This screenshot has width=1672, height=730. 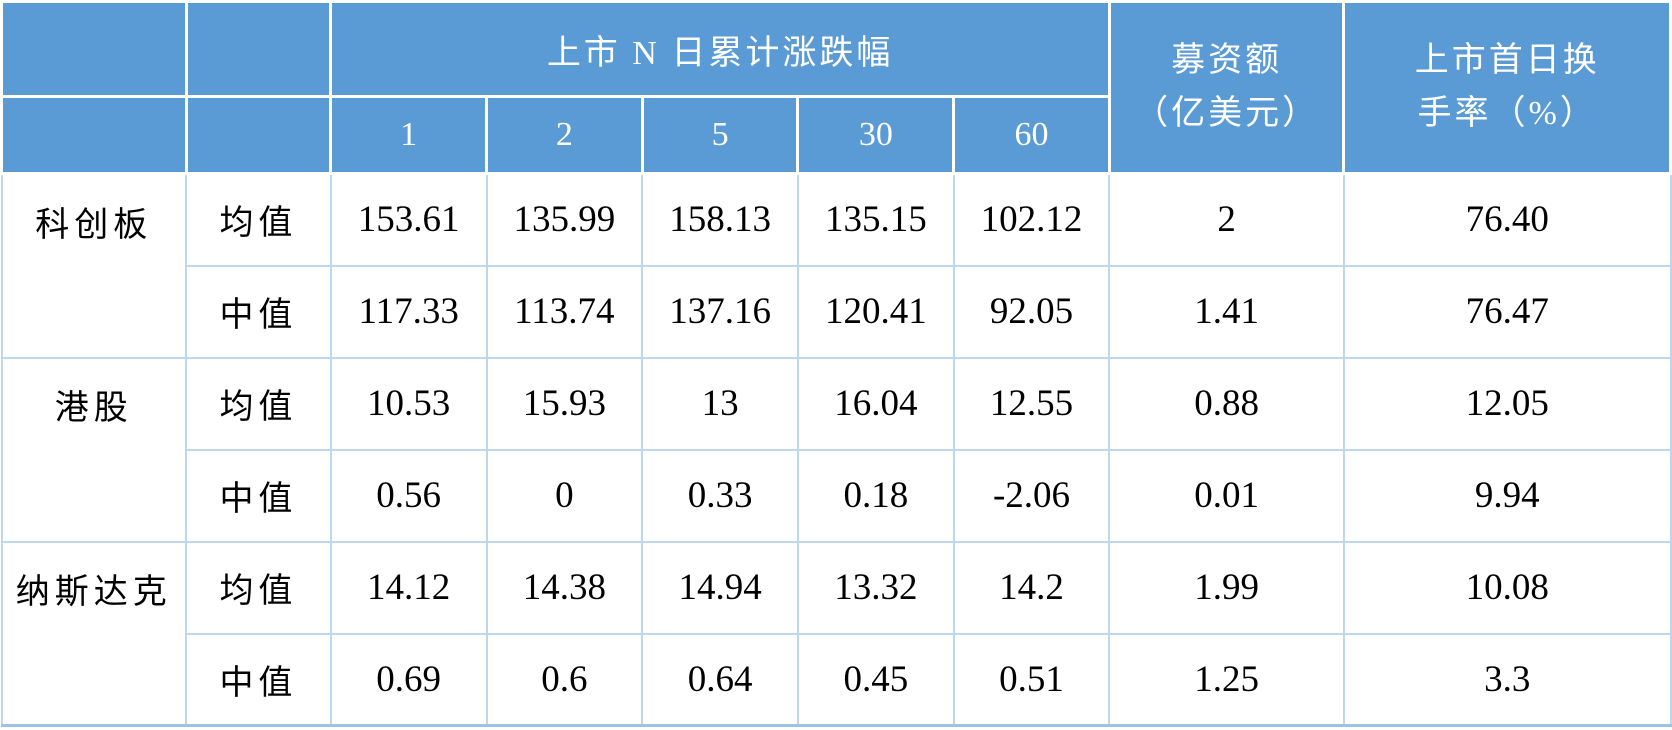 What do you see at coordinates (409, 135) in the screenshot?
I see `n-col-1: 1` at bounding box center [409, 135].